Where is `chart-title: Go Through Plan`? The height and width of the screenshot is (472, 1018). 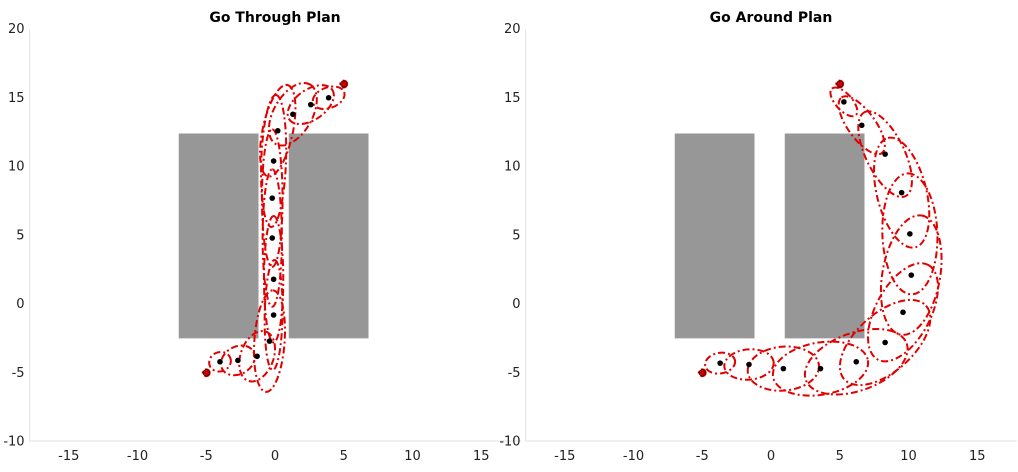
chart-title: Go Through Plan is located at coordinates (274, 18).